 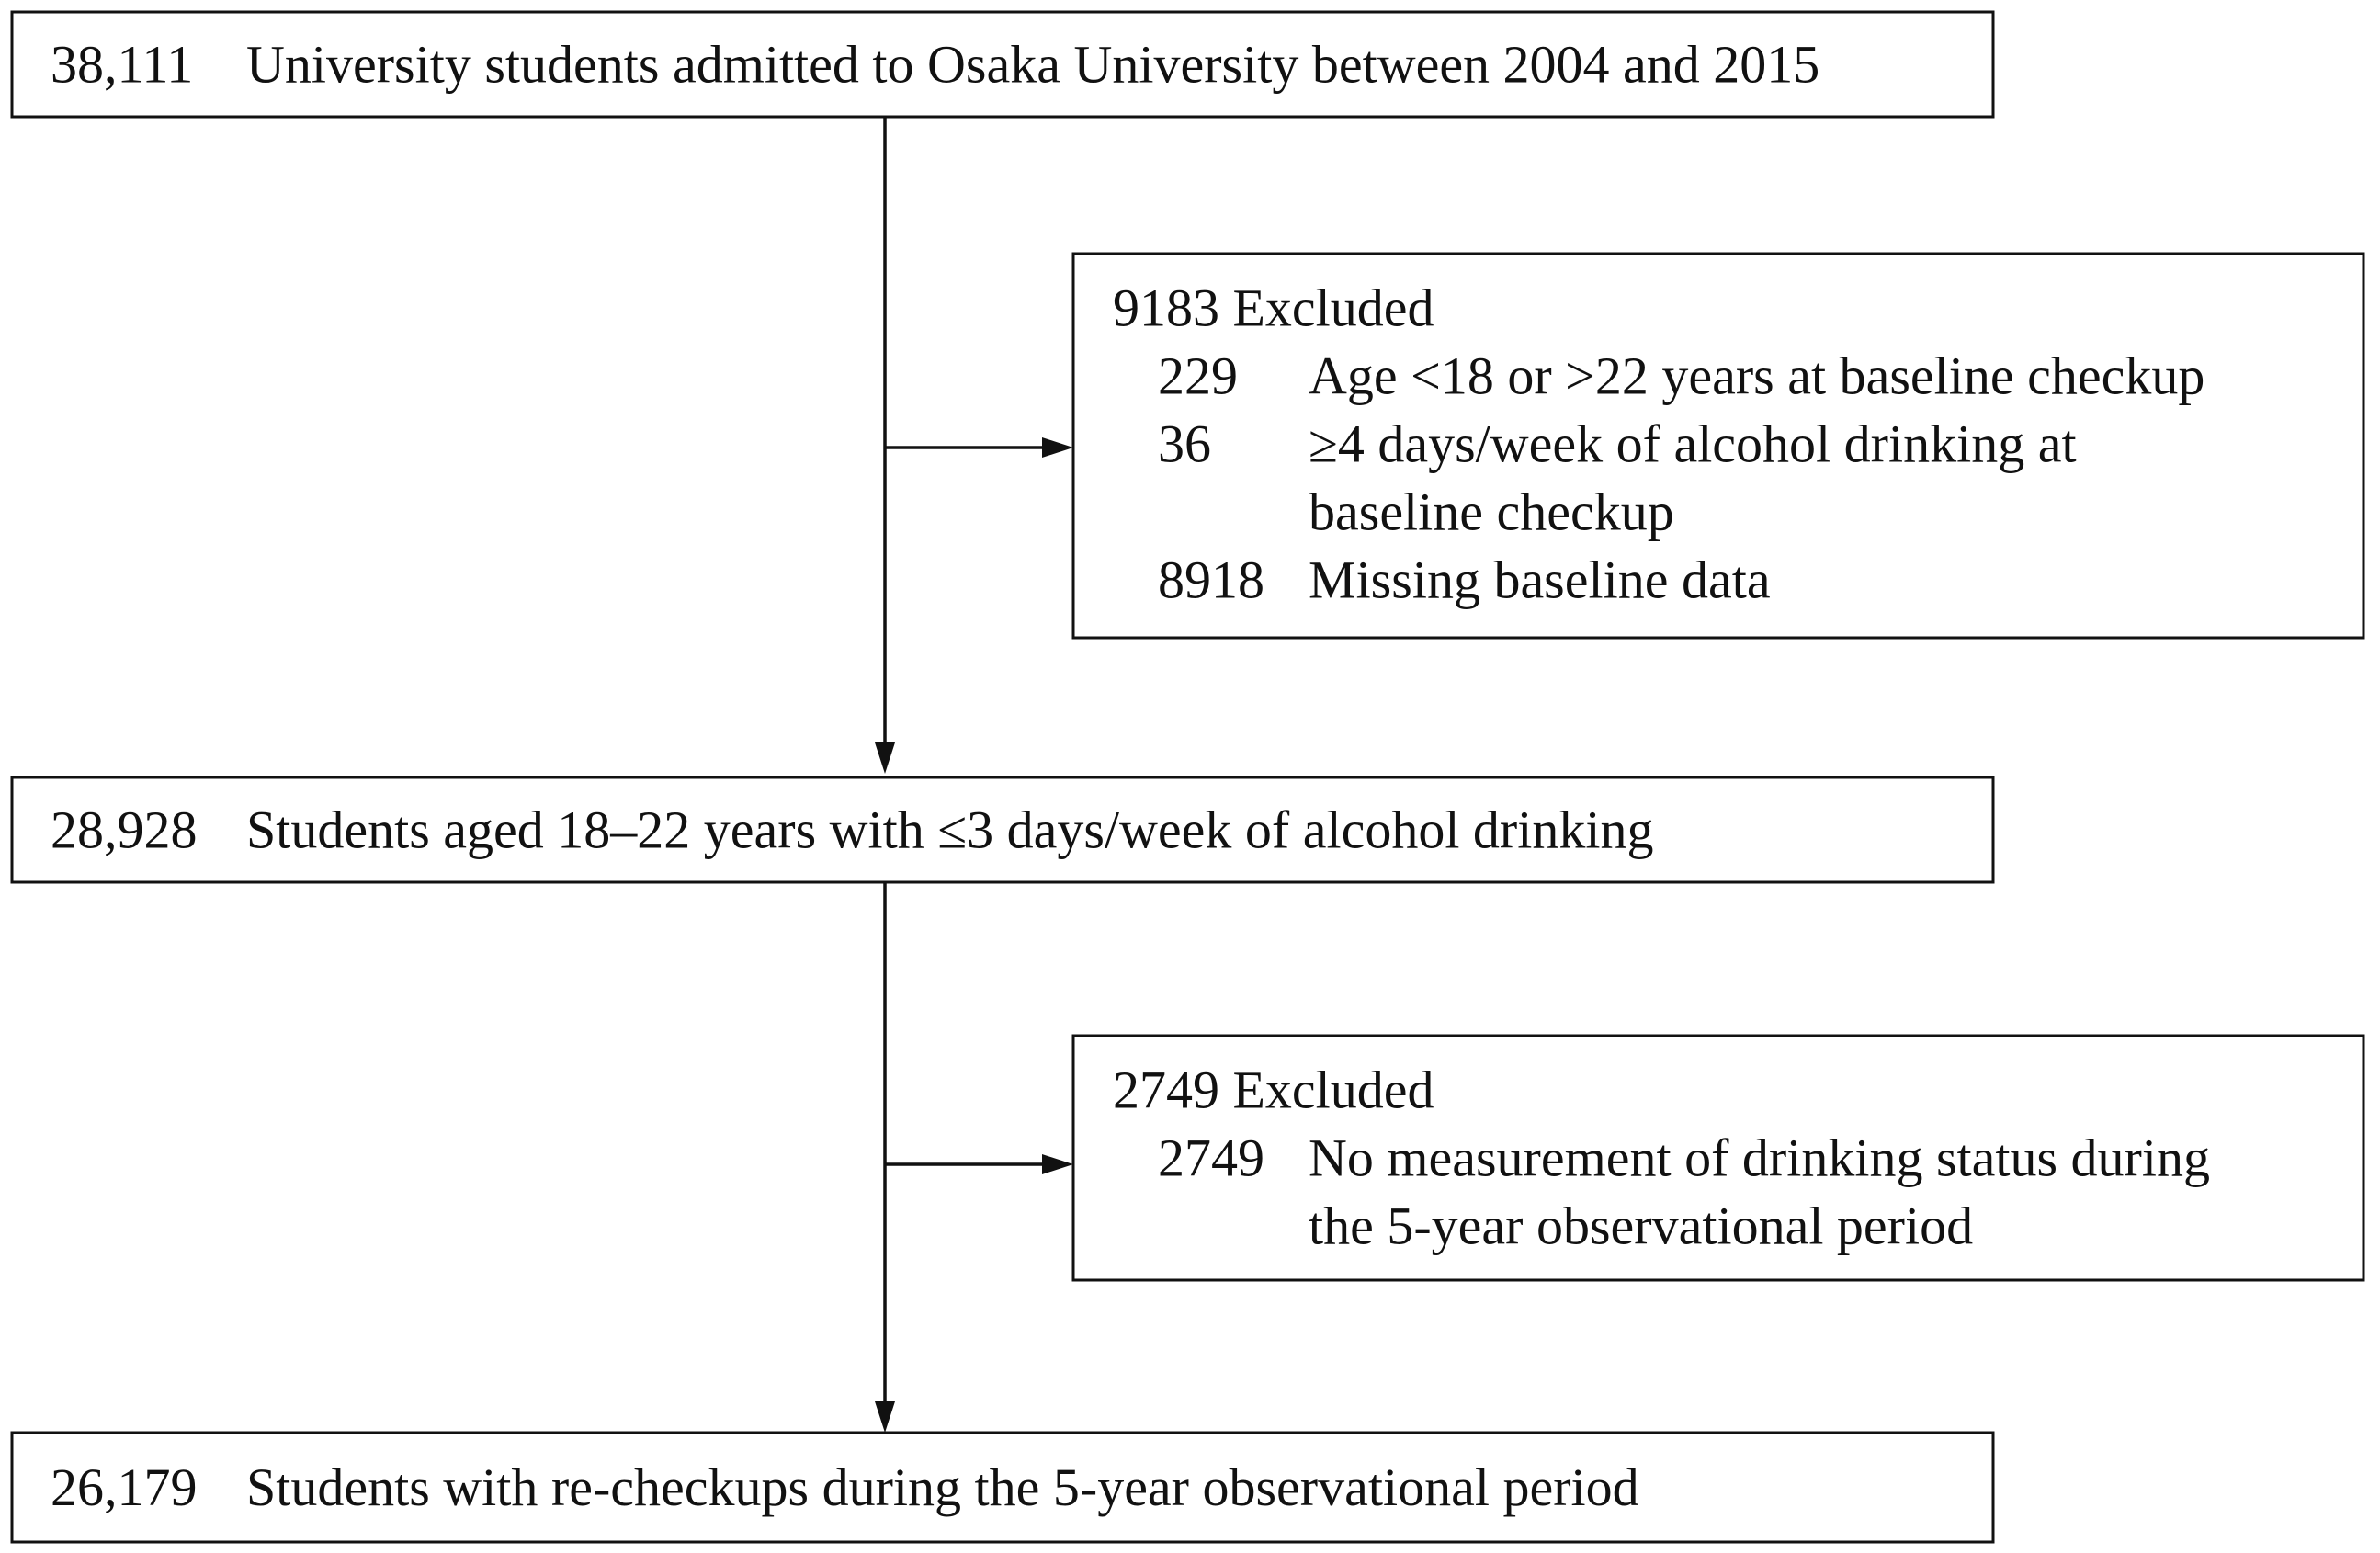 What do you see at coordinates (1540, 580) in the screenshot?
I see `exclusion-reason: Missing baseline data` at bounding box center [1540, 580].